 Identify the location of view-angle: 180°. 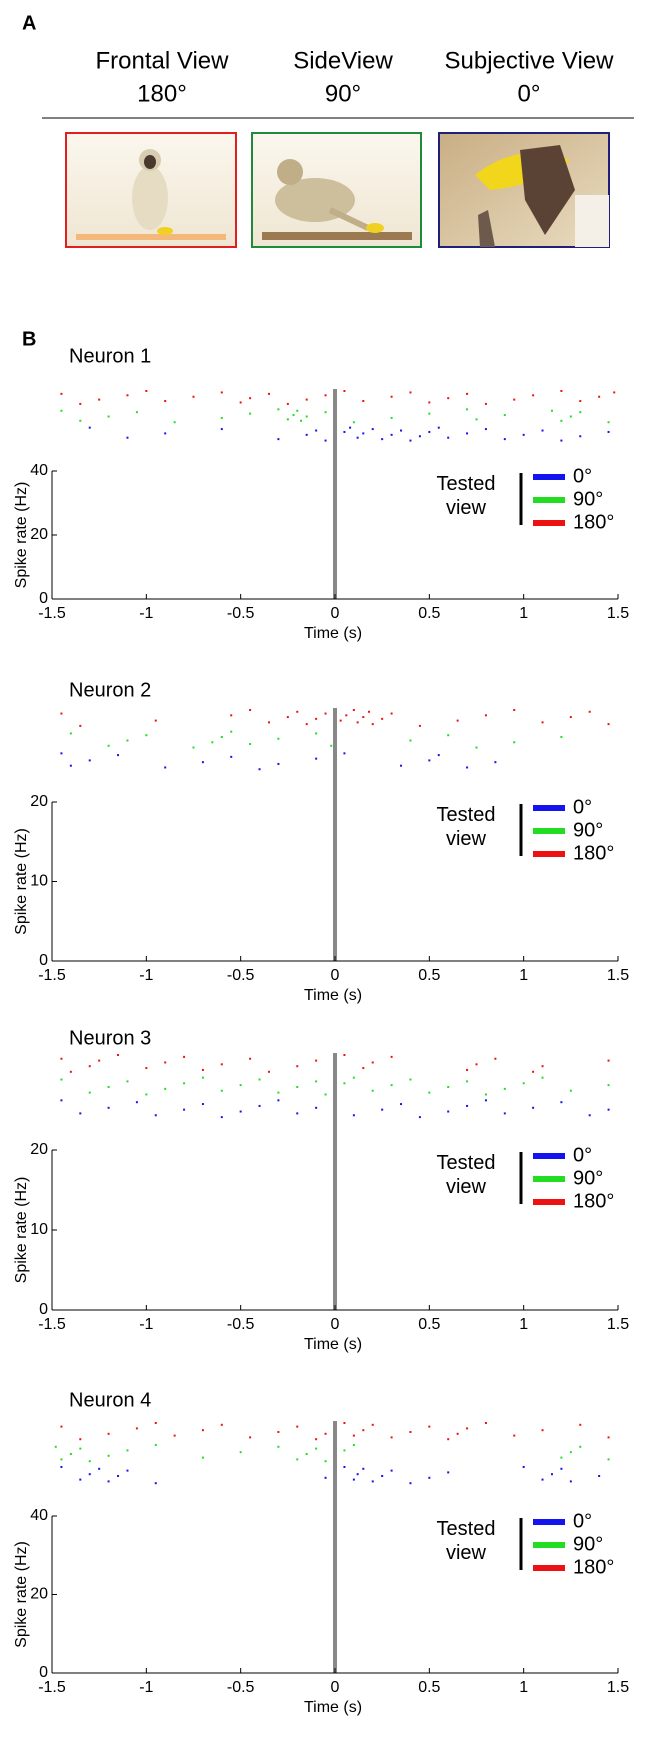
(162, 93).